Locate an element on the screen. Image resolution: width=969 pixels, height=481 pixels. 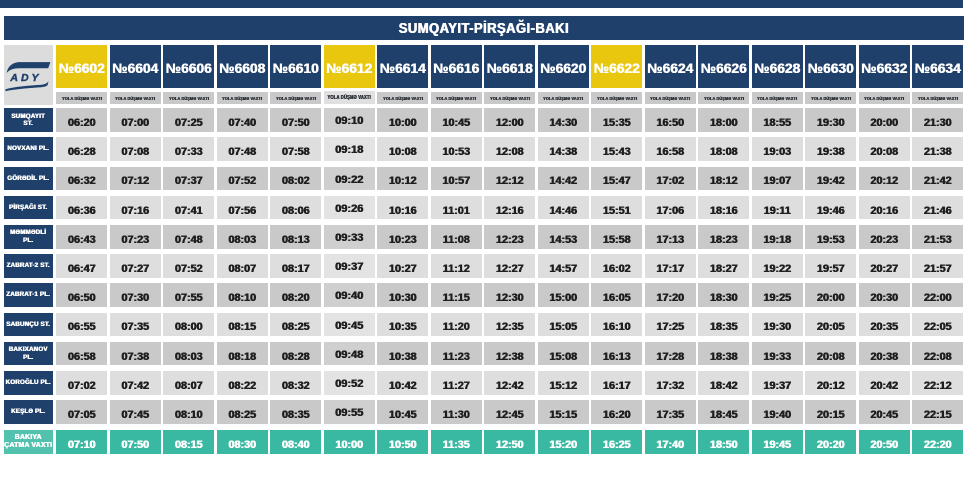
svg-text: ADY is located at coordinates (25, 78).